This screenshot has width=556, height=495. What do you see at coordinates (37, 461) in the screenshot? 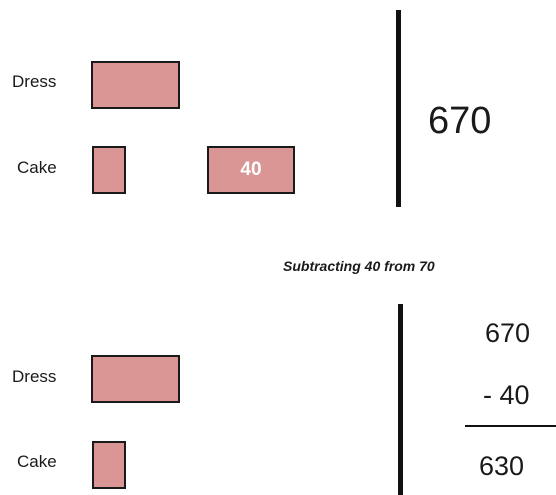
I see `bottom-cake-label: Cake` at bounding box center [37, 461].